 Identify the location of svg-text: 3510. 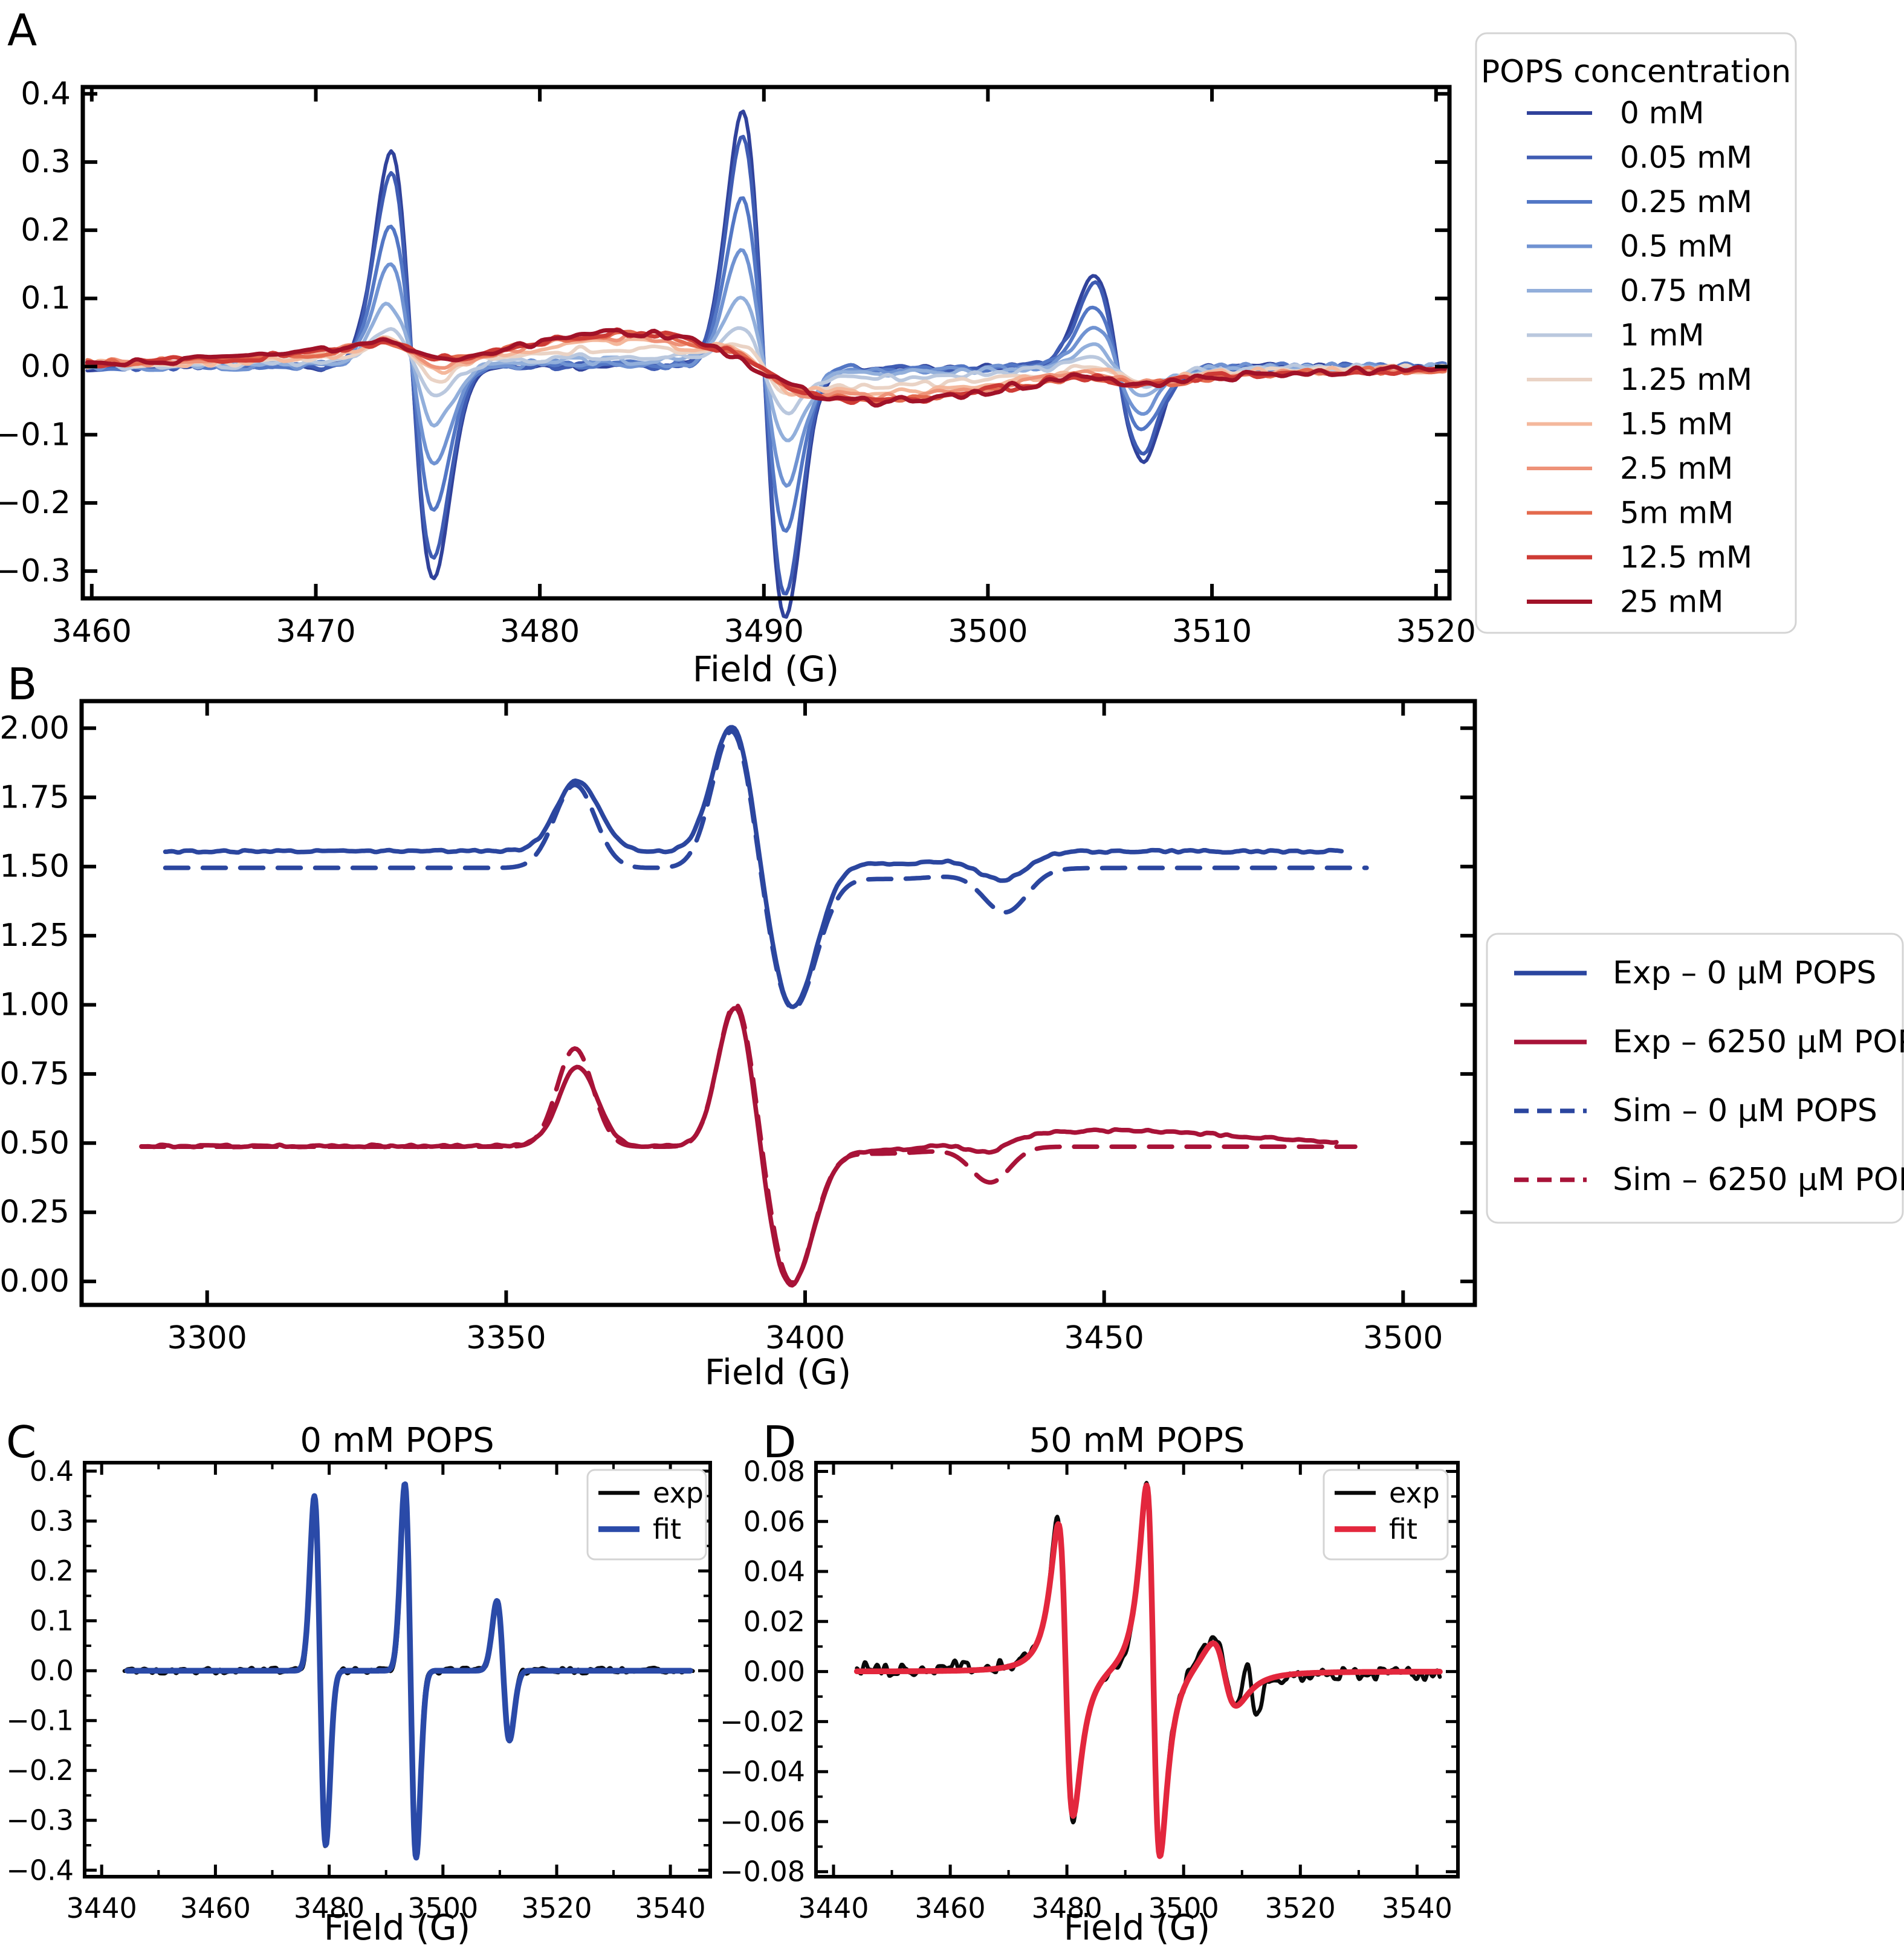
(1212, 631).